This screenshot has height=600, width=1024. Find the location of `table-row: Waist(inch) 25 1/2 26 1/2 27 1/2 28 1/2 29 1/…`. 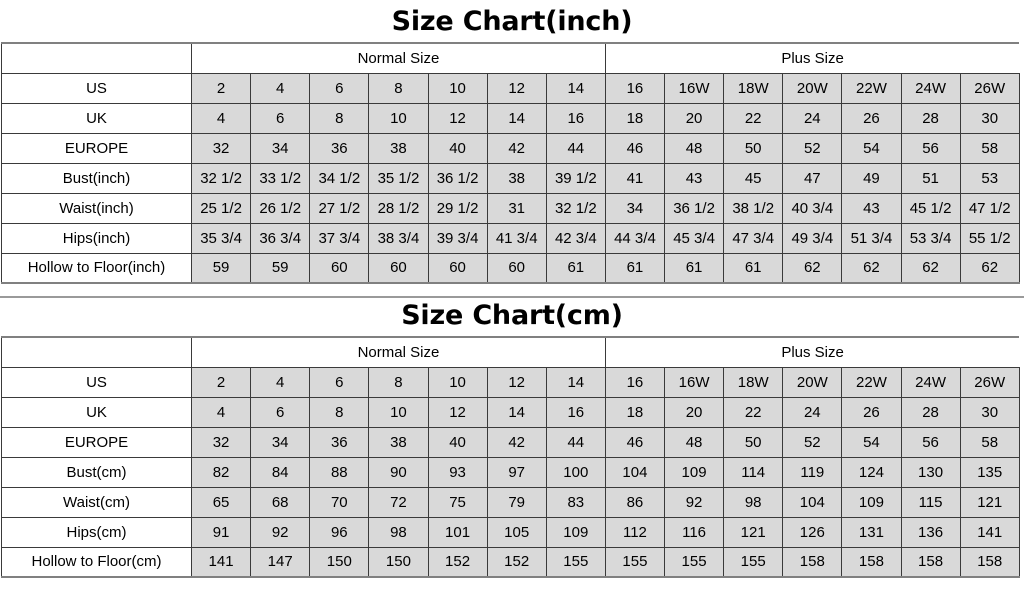

table-row: Waist(inch) 25 1/2 26 1/2 27 1/2 28 1/2 29 1/… is located at coordinates (510, 208).